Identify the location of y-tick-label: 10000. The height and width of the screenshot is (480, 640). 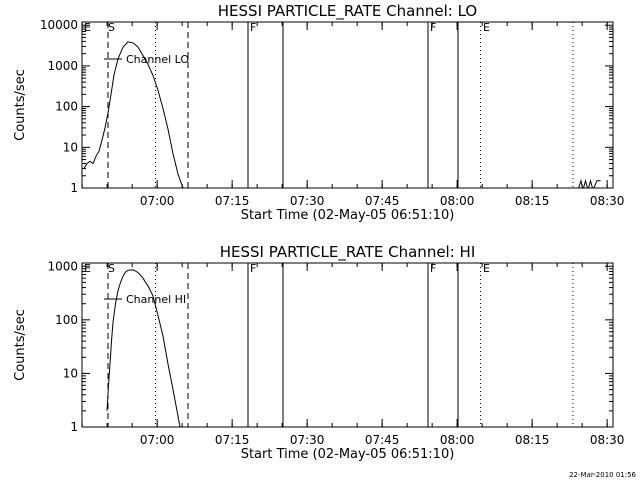
(59, 25).